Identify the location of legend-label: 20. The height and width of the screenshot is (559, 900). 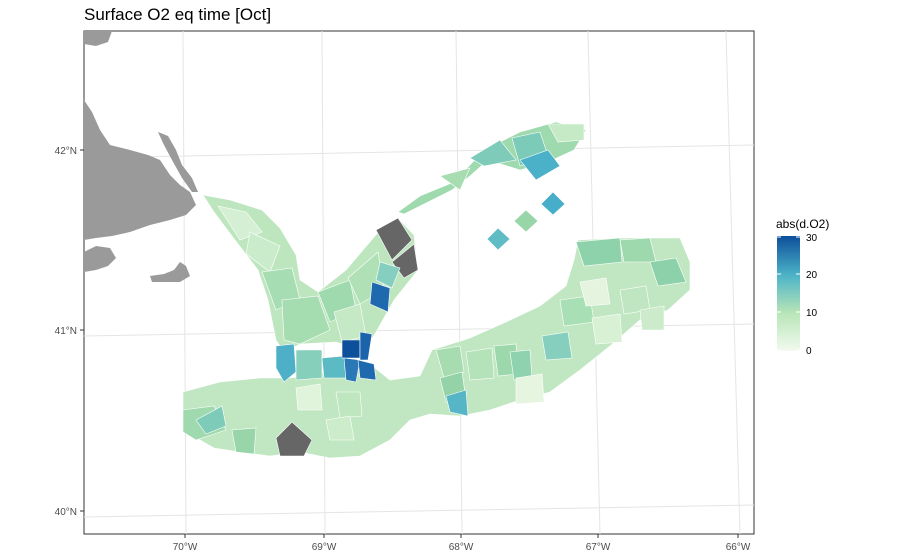
(812, 275).